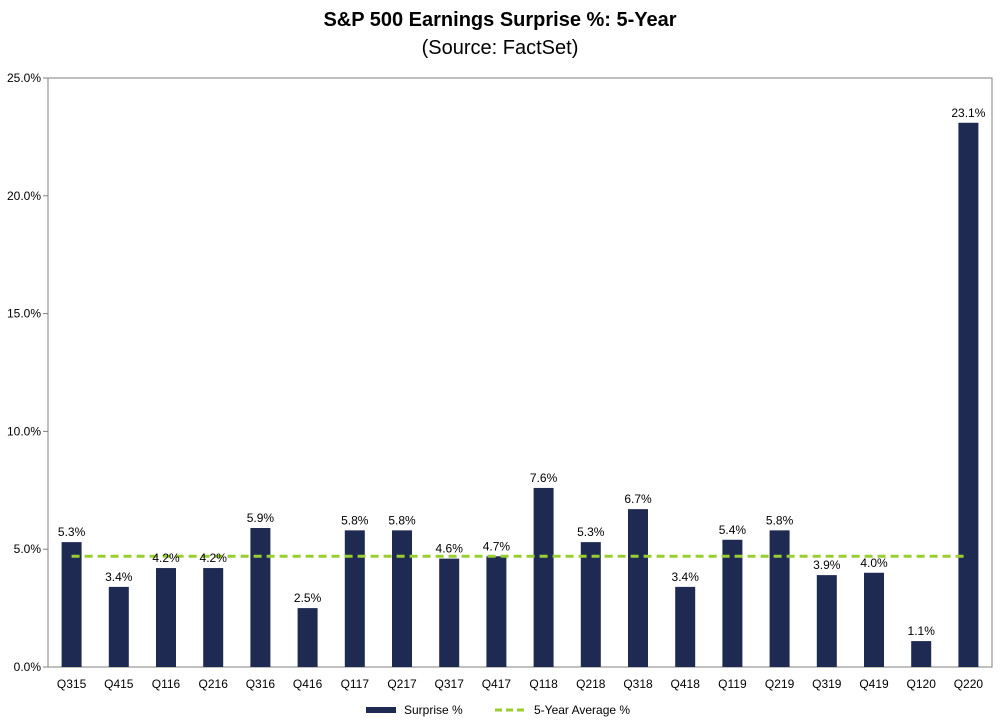 Image resolution: width=1000 pixels, height=725 pixels. What do you see at coordinates (27, 372) in the screenshot?
I see `y-axis: 0.0% 5.0% 10.0% 15.0% 20.0% 25.0%` at bounding box center [27, 372].